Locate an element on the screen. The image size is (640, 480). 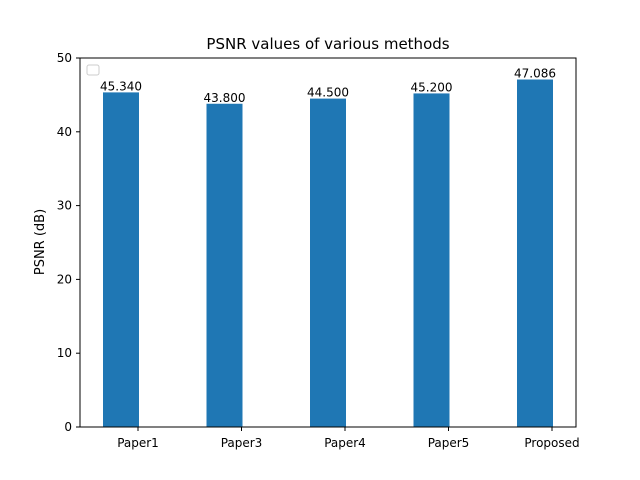
y-tick-label-10: 10 is located at coordinates (64, 353).